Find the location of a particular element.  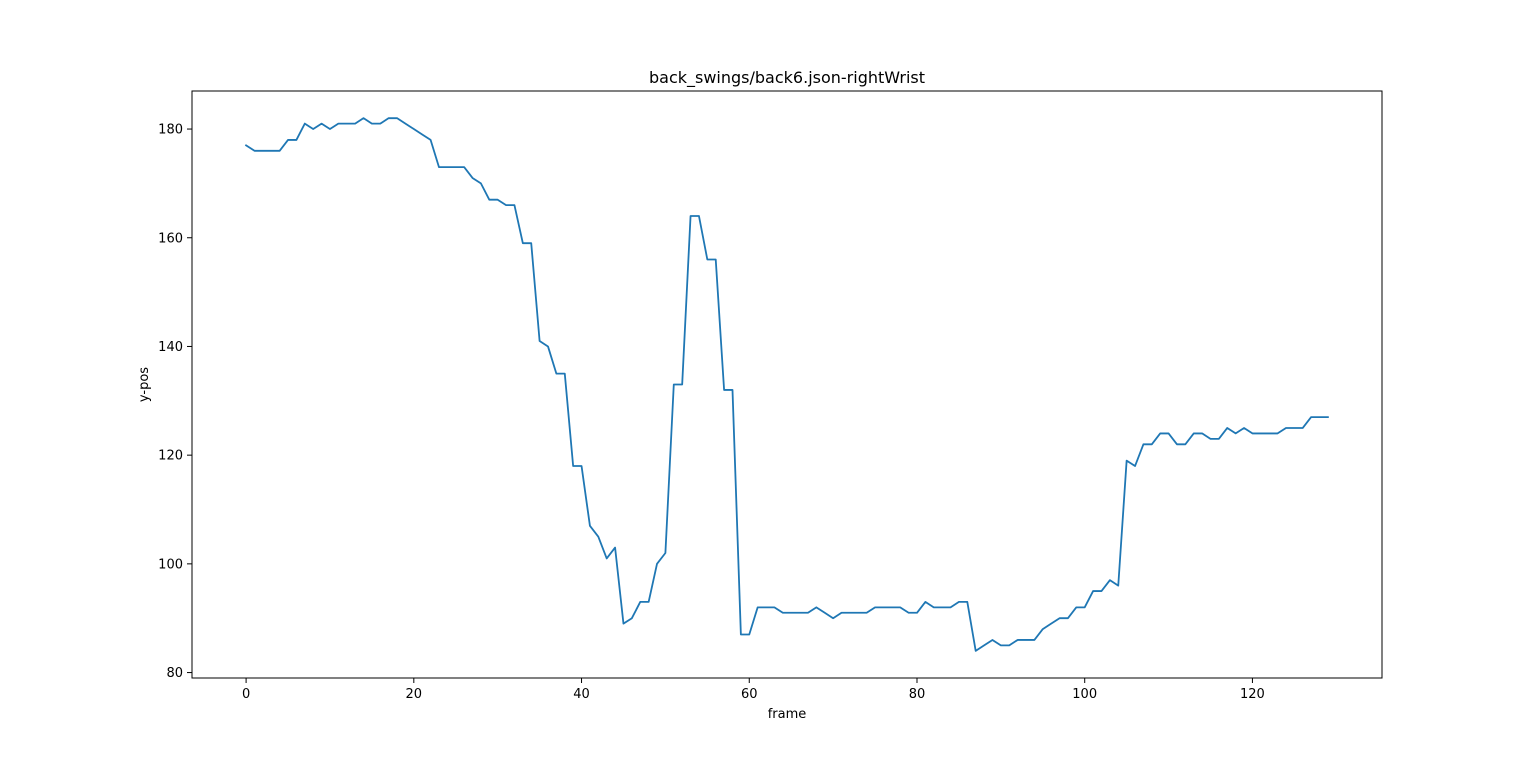

y-axis-label: y-pos is located at coordinates (144, 384).